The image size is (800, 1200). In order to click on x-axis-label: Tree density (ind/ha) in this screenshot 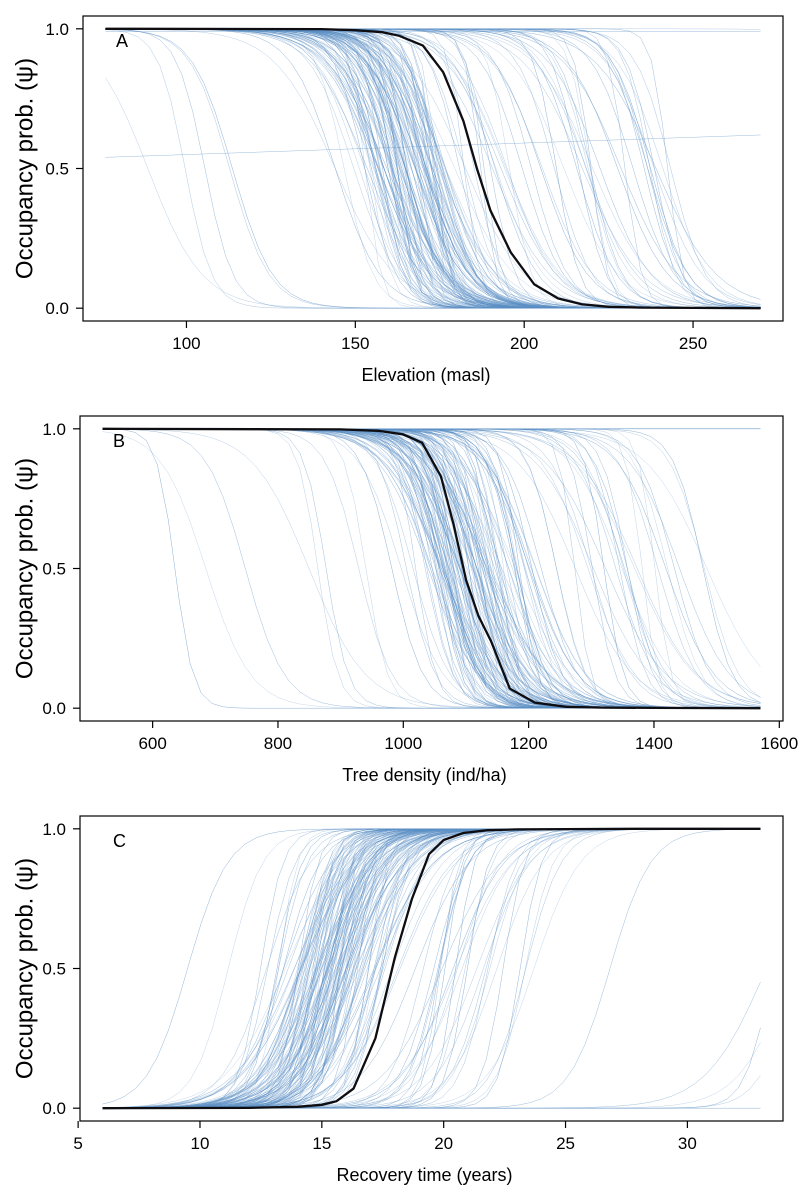, I will do `click(424, 775)`.